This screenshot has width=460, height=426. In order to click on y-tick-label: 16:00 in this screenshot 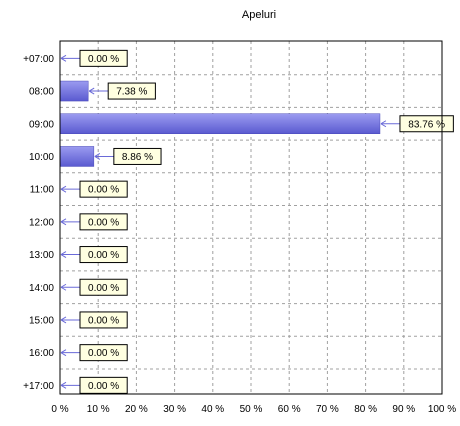, I will do `click(41, 353)`.